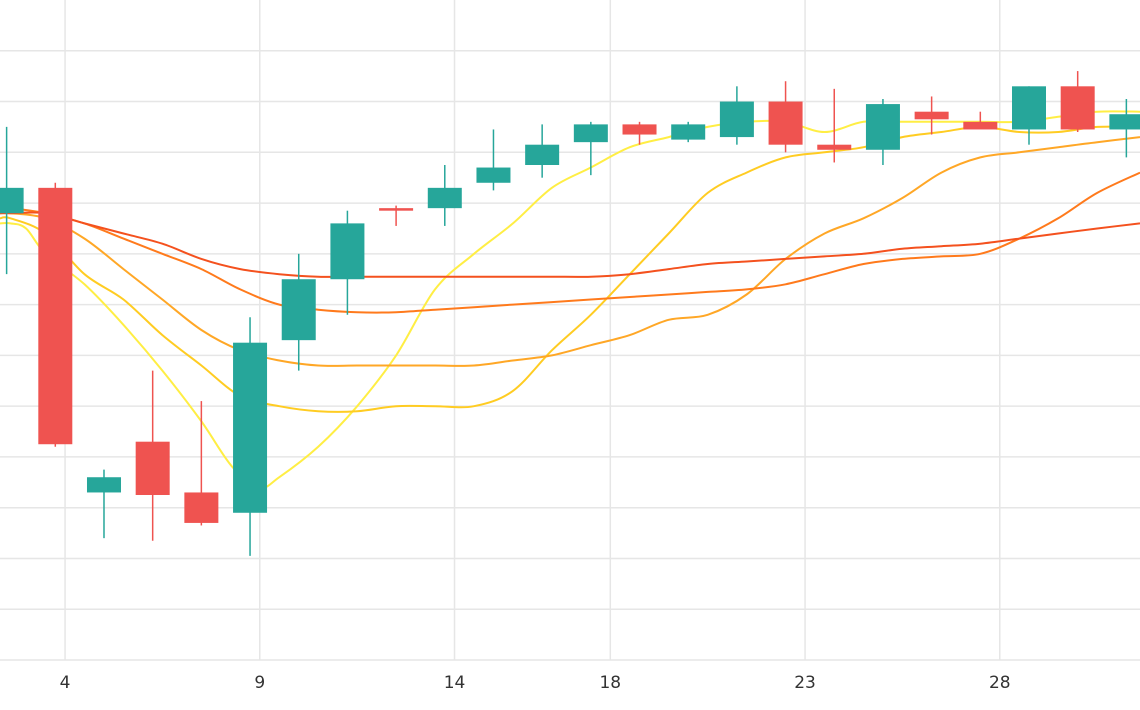 The width and height of the screenshot is (1140, 710). I want to click on x-tick-label: 4, so click(65, 683).